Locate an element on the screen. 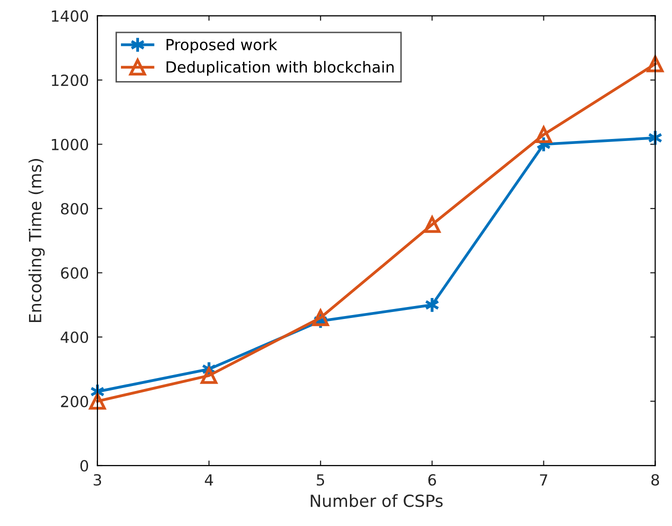 This screenshot has width=672, height=526. y-tick-label: 400 is located at coordinates (74, 337).